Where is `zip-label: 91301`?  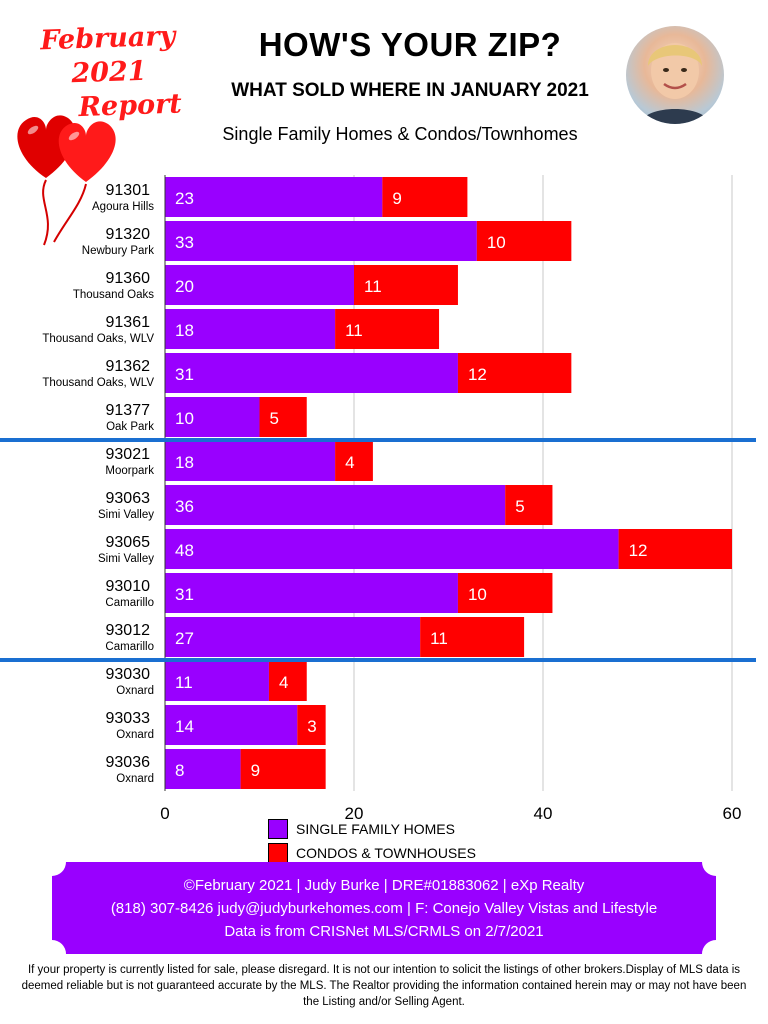
zip-label: 91301 is located at coordinates (128, 190).